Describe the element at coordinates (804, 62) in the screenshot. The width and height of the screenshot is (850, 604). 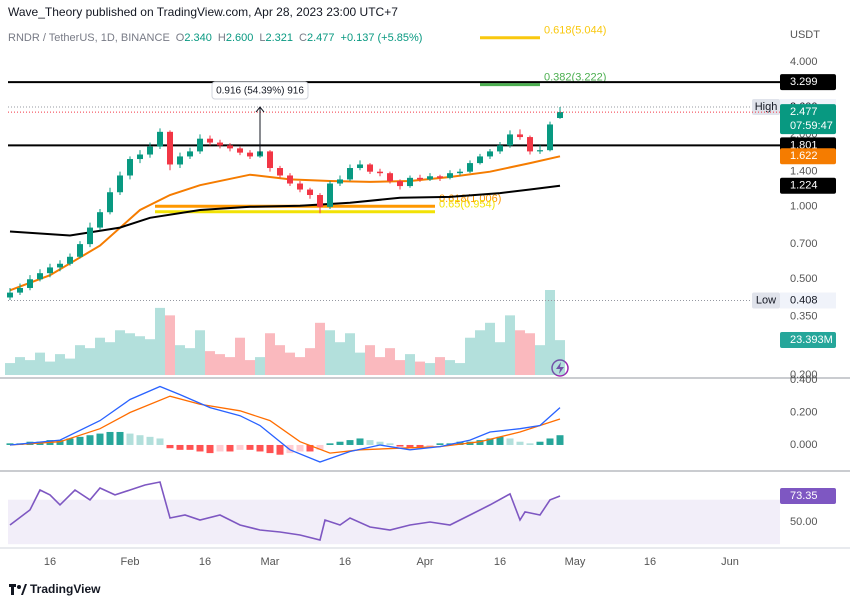
I see `y-tick-label: 4.000` at that location.